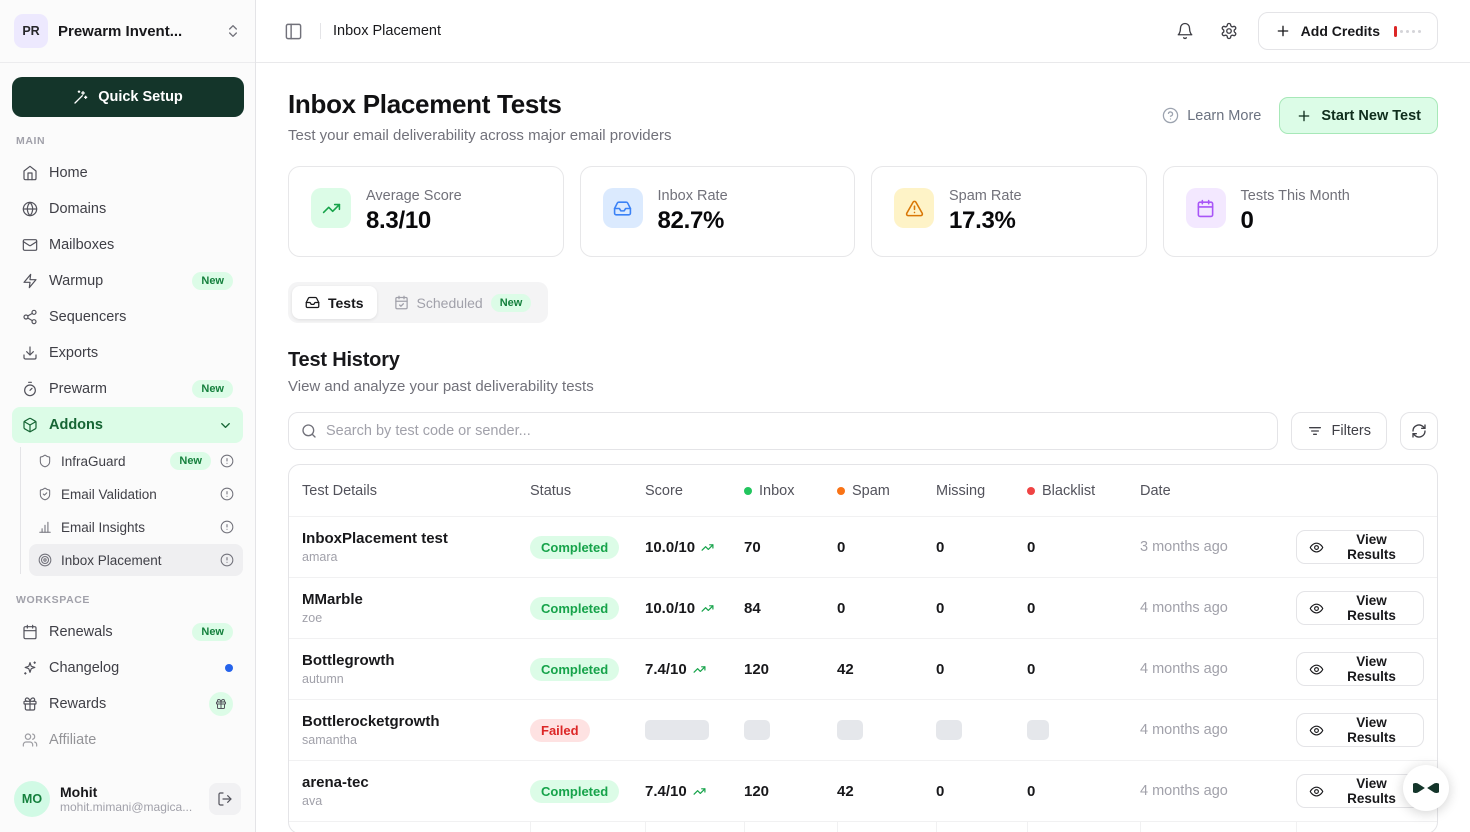 The height and width of the screenshot is (832, 1470). Describe the element at coordinates (1304, 116) in the screenshot. I see `plus-icon` at that location.